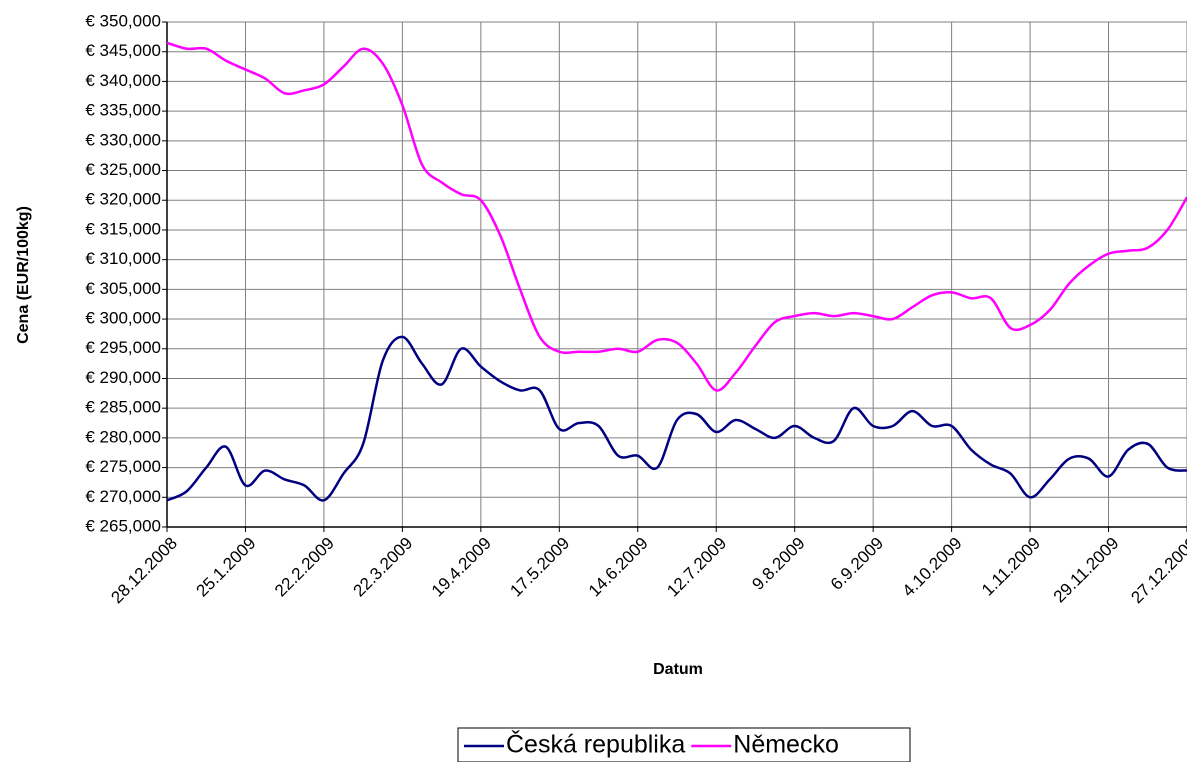 The height and width of the screenshot is (762, 1187). What do you see at coordinates (304, 567) in the screenshot?
I see `x-tick-label: 22.2.2009` at bounding box center [304, 567].